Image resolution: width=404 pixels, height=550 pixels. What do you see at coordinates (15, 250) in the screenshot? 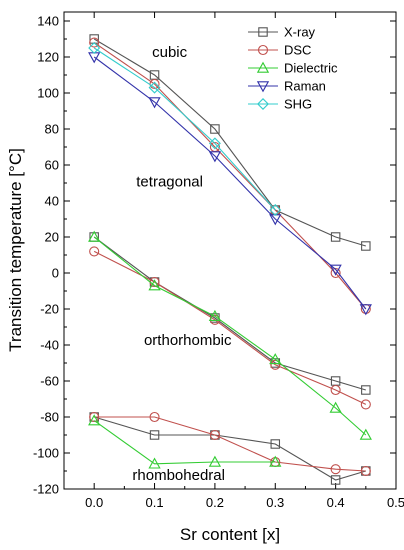
I see `y-axis-label: Transition temperature [°C]` at bounding box center [15, 250].